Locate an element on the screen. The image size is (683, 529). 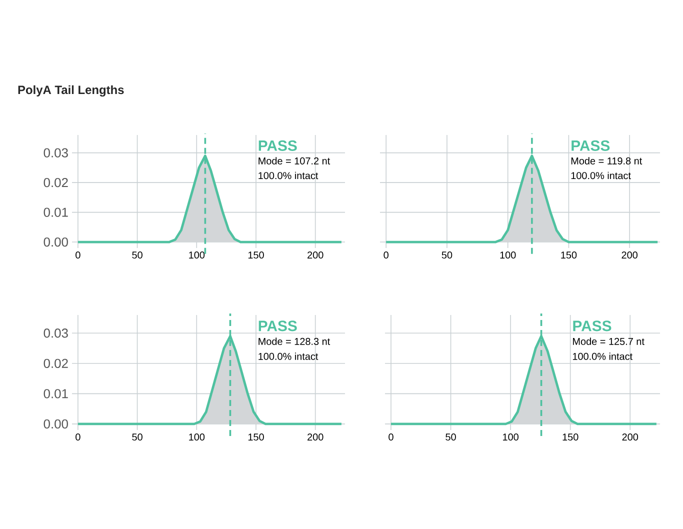
chart-title: PolyA Tail Lengths is located at coordinates (71, 91).